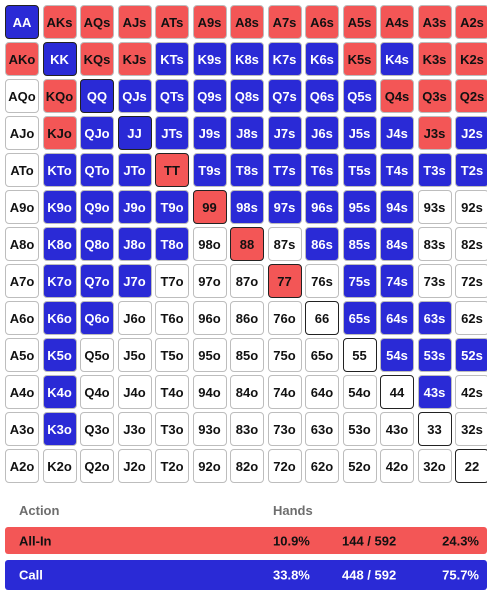 The width and height of the screenshot is (487, 596). Describe the element at coordinates (22, 170) in the screenshot. I see `hand-cell: ATo` at that location.